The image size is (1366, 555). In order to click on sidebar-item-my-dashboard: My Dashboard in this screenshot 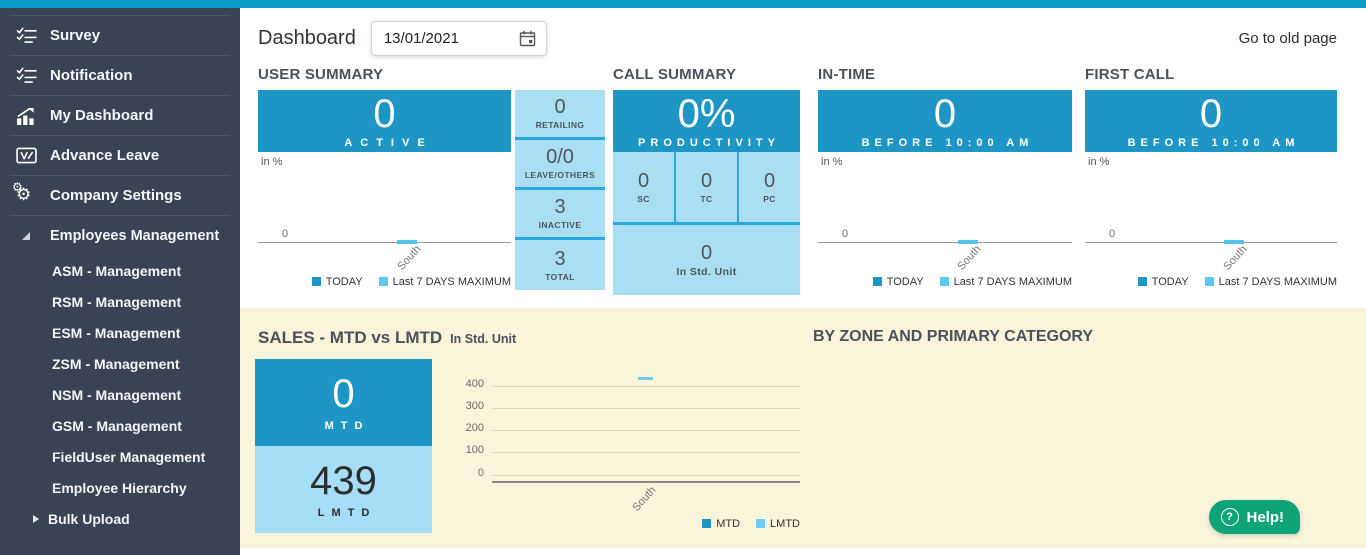, I will do `click(120, 115)`.